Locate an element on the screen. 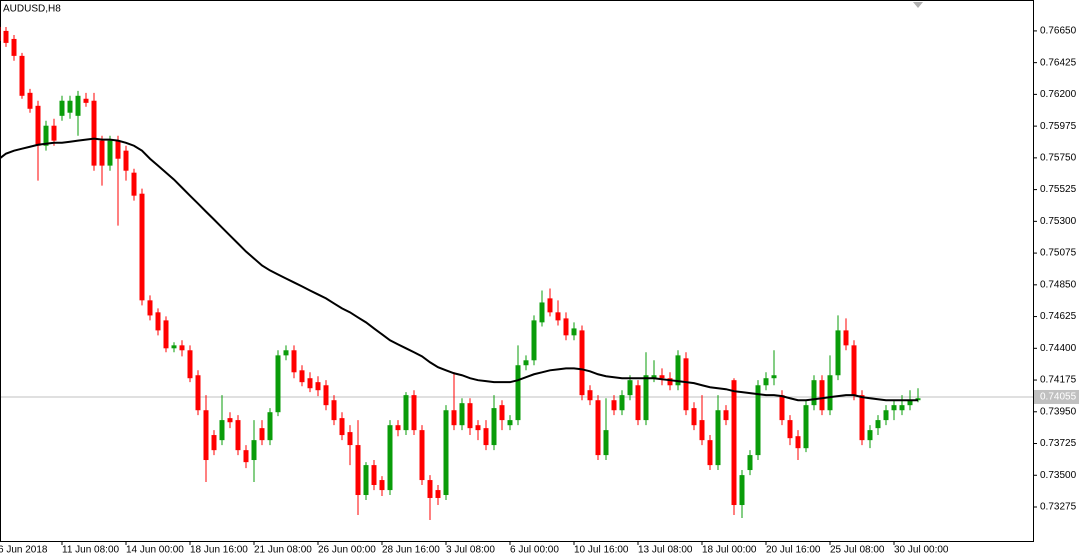 This screenshot has height=559, width=1081. y-tick-label: 0.74625 is located at coordinates (1058, 316).